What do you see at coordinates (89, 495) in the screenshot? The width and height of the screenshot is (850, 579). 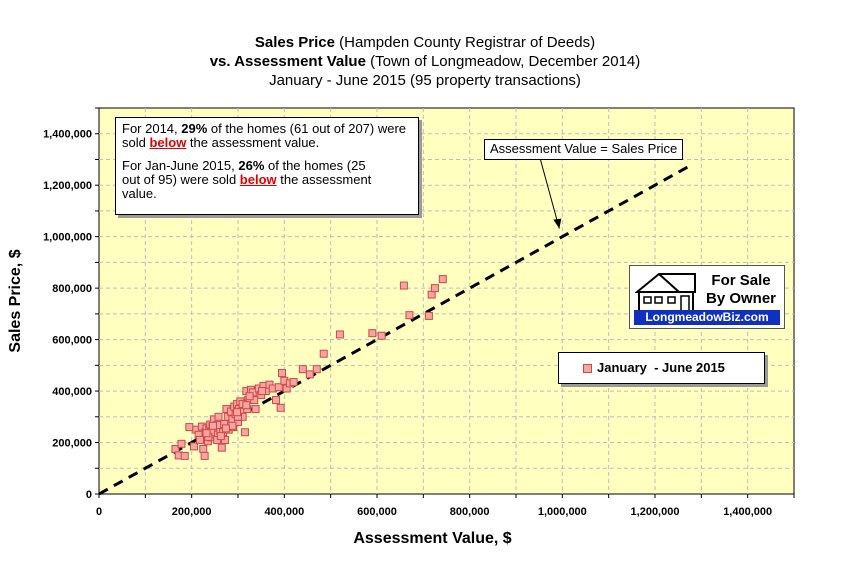 I see `y-tick-label: 0` at bounding box center [89, 495].